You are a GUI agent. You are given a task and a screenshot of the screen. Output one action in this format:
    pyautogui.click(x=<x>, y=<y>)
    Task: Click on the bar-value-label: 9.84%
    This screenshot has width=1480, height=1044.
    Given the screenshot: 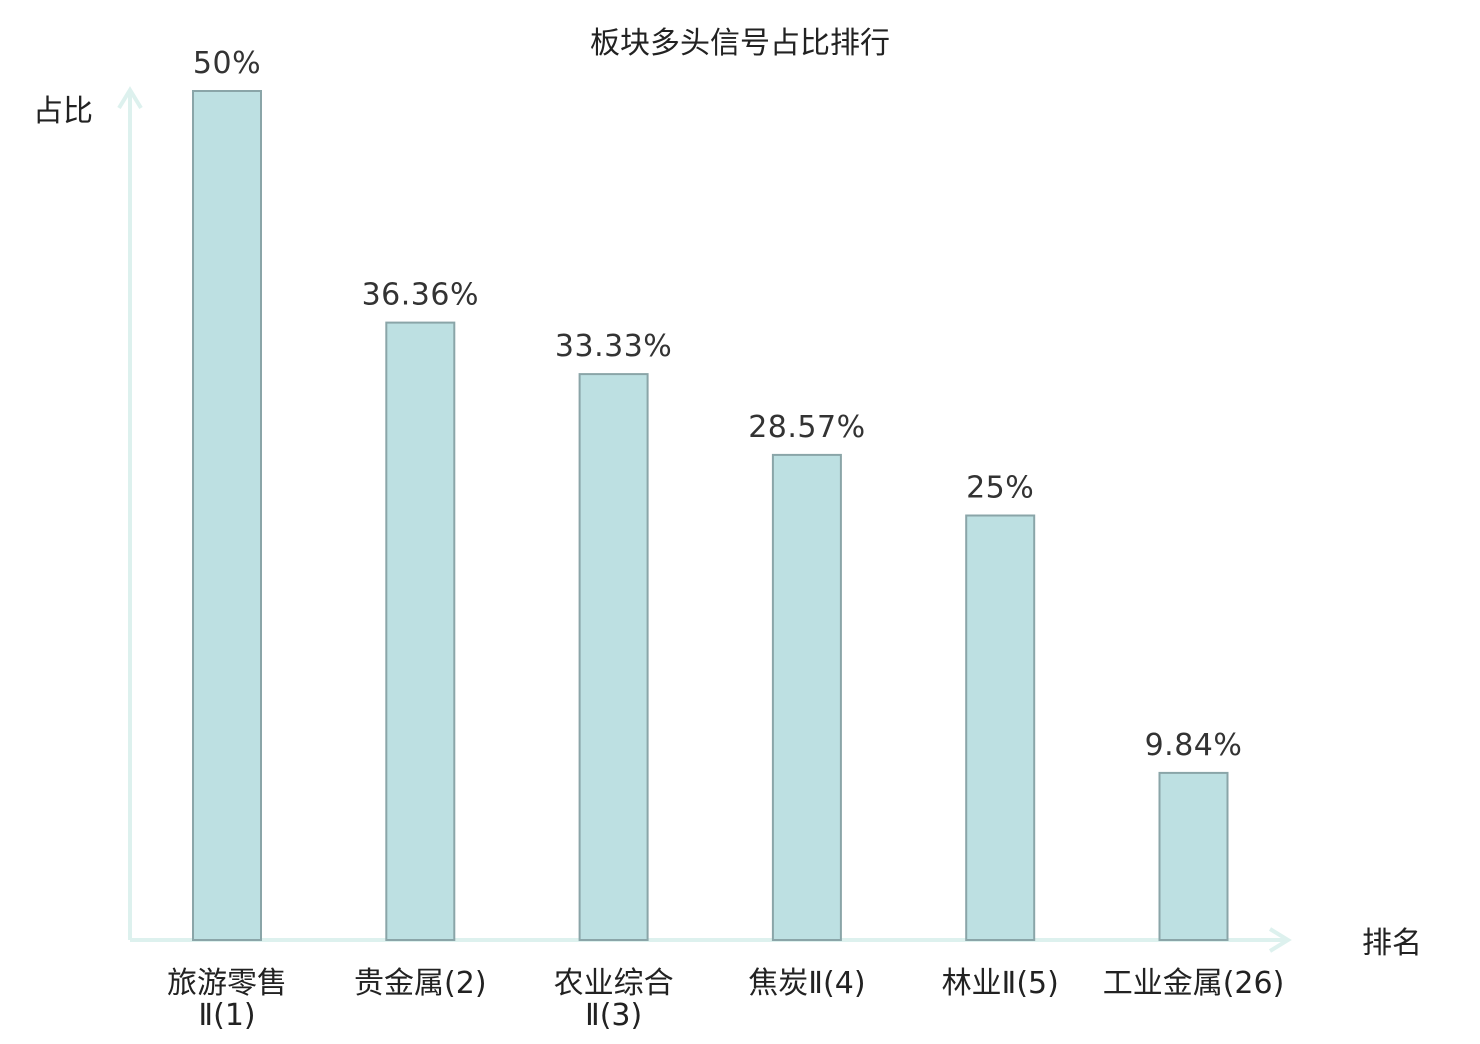 What is the action you would take?
    pyautogui.click(x=1194, y=745)
    